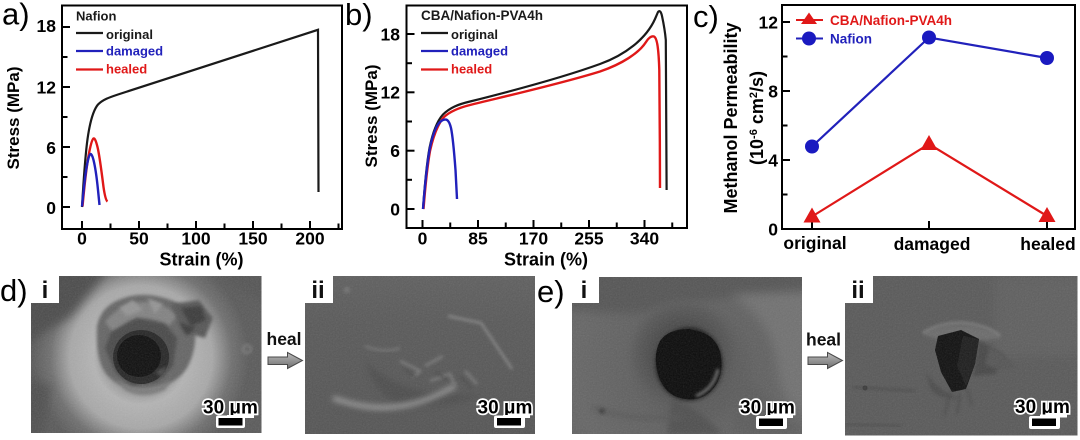 This screenshot has height=440, width=1080. Describe the element at coordinates (706, 17) in the screenshot. I see `svg-text: c)` at that location.